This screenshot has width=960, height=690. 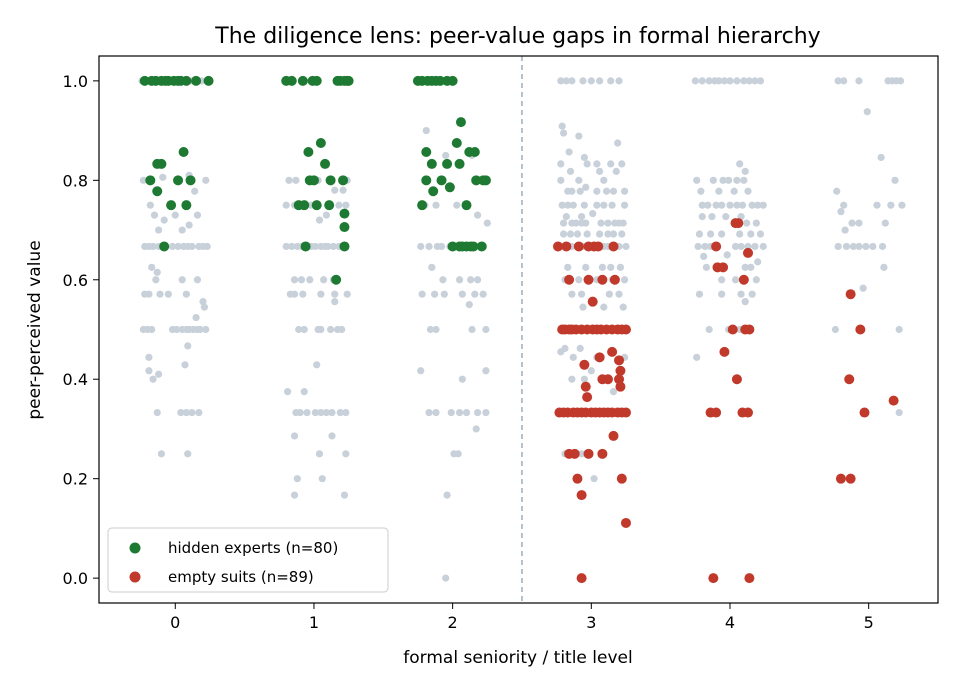 What do you see at coordinates (241, 577) in the screenshot?
I see `legend-label-empty-suits: empty suits (n=89)` at bounding box center [241, 577].